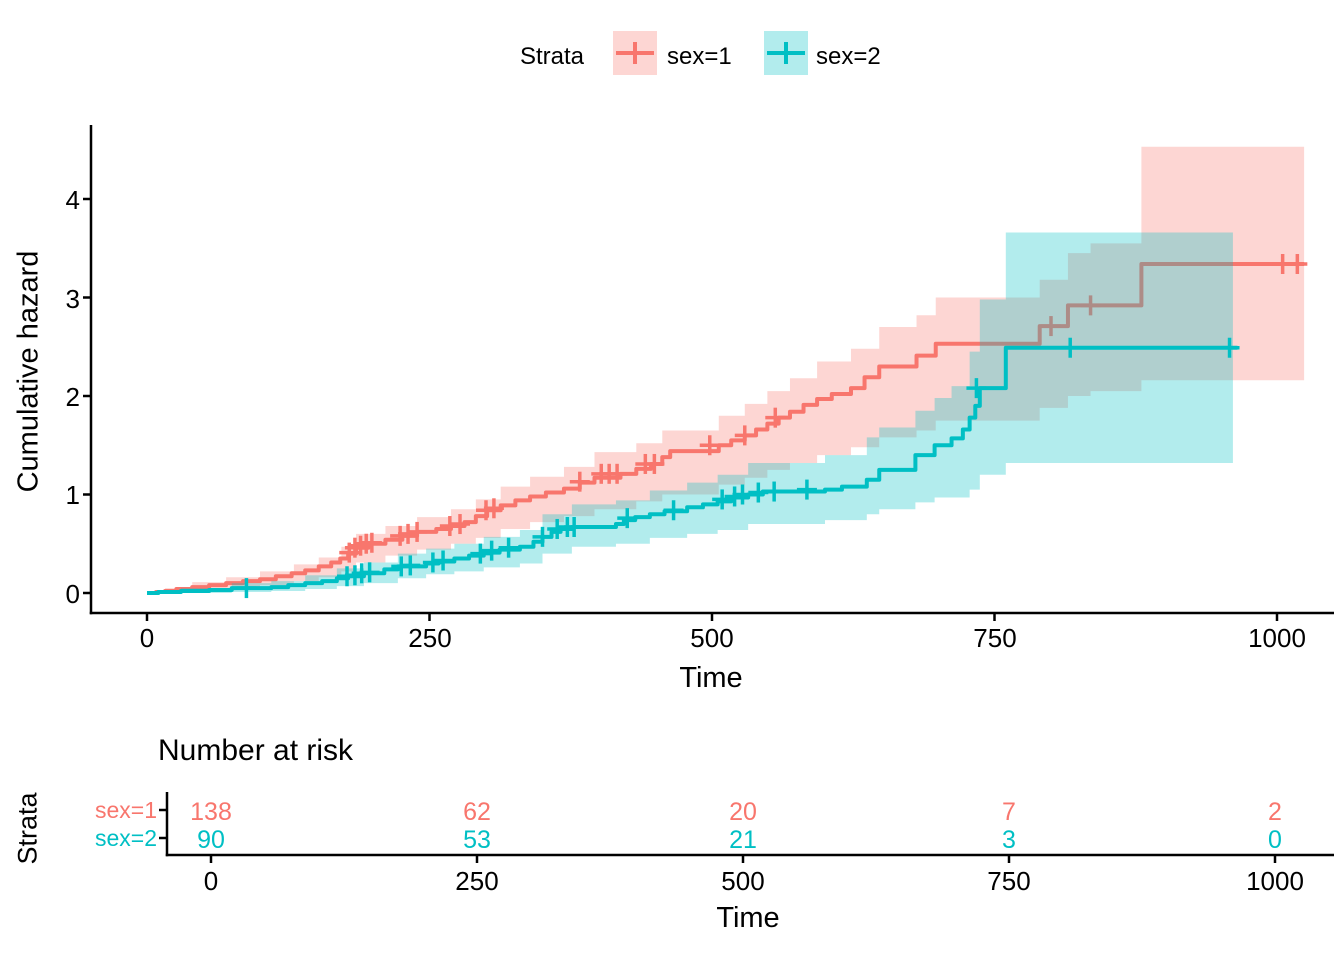 This screenshot has height=960, width=1344. I want to click on legend-label-sex2: sex=2, so click(848, 56).